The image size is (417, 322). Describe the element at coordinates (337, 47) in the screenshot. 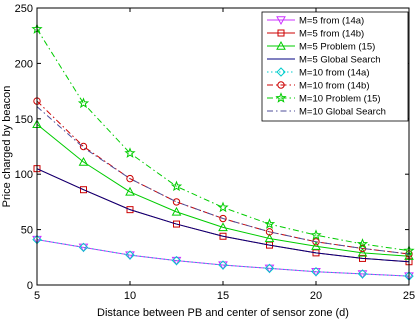

I see `legend-label: M=5 Problem (15)` at that location.